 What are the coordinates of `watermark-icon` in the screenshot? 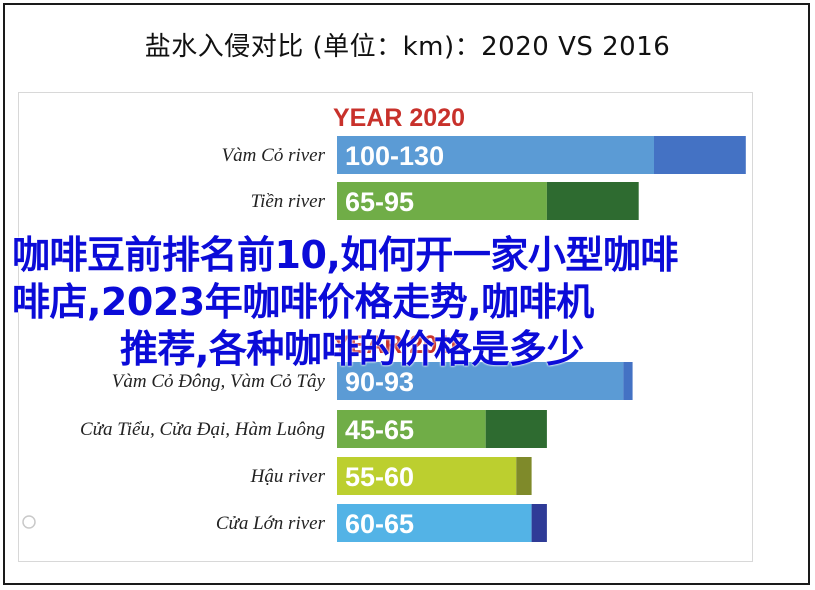 It's located at (29, 522).